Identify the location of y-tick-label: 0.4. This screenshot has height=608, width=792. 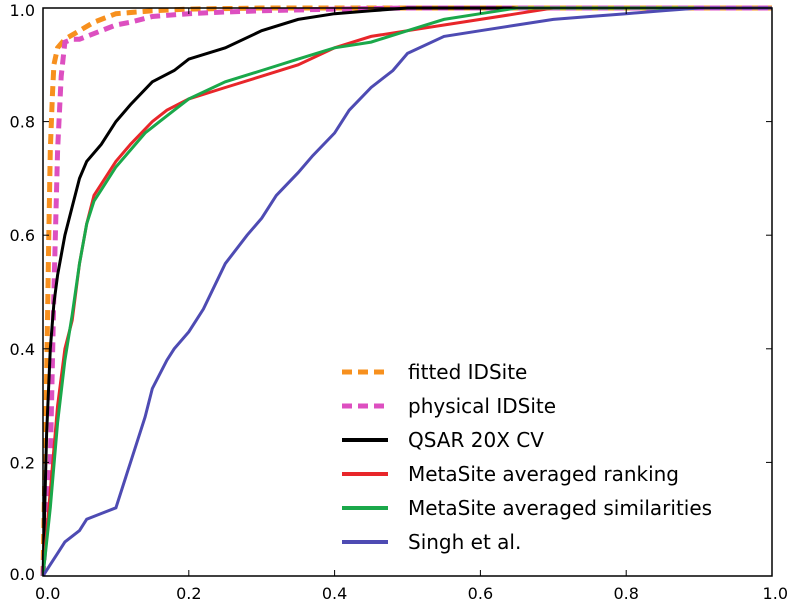
(22, 349).